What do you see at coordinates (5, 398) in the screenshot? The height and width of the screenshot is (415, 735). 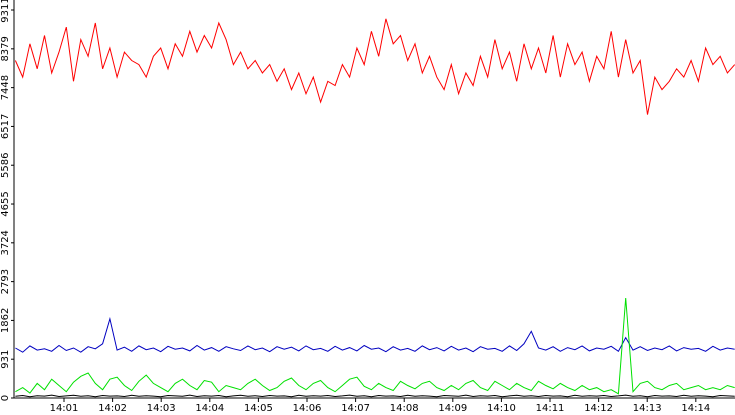 I see `y-tick-label: 0` at bounding box center [5, 398].